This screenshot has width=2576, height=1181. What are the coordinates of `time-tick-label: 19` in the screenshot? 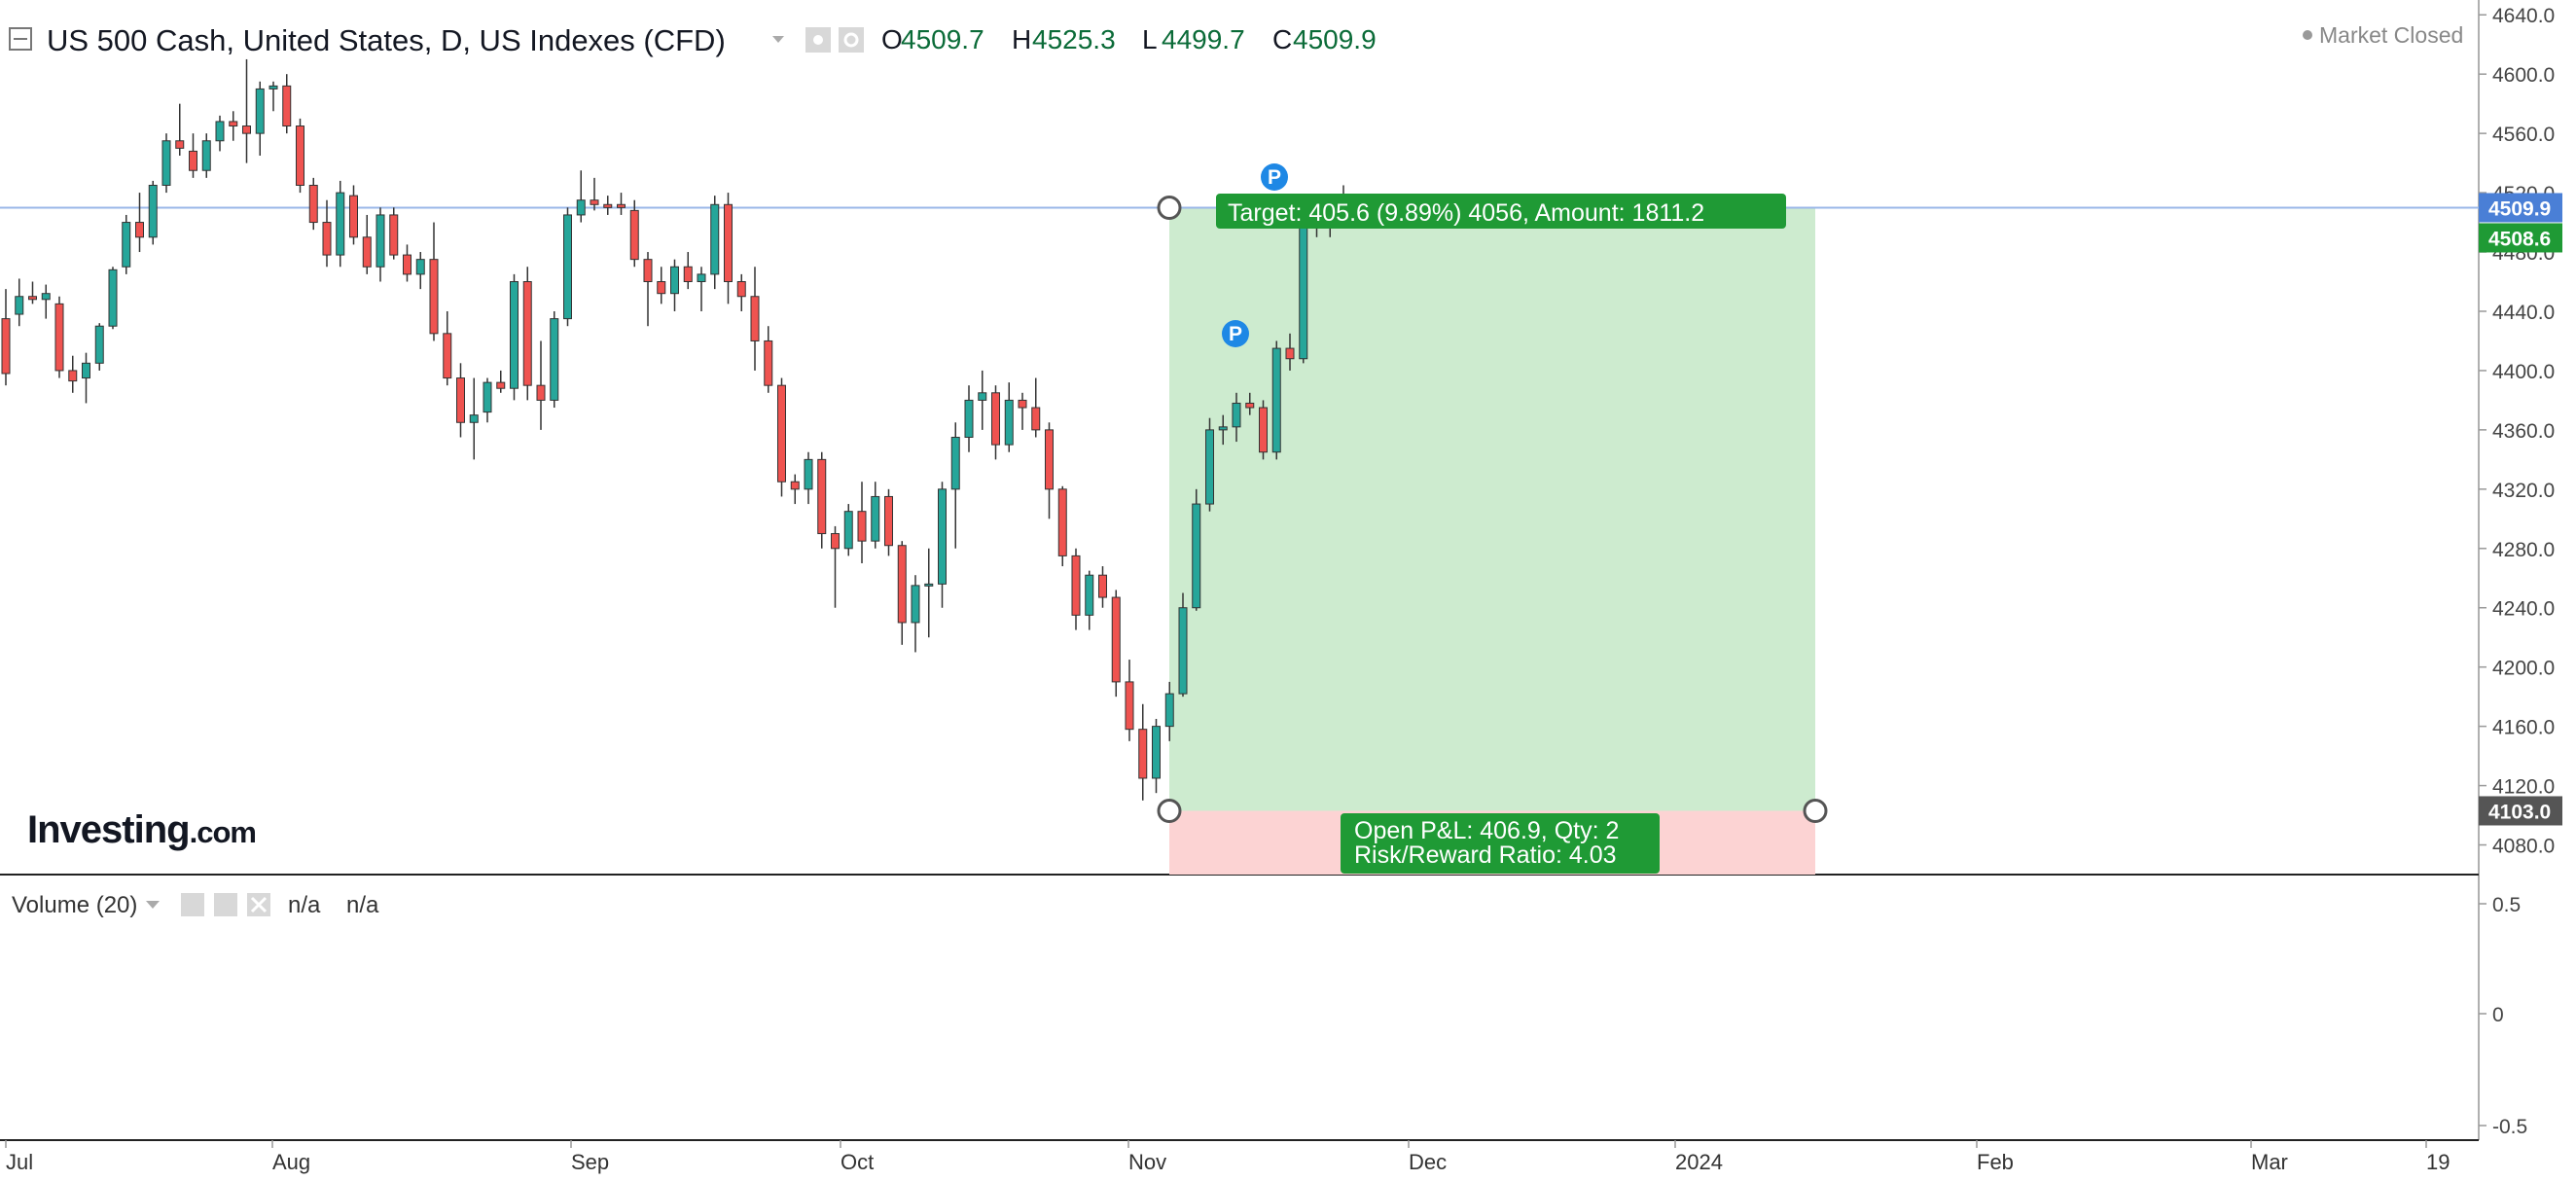 It's located at (2438, 1162).